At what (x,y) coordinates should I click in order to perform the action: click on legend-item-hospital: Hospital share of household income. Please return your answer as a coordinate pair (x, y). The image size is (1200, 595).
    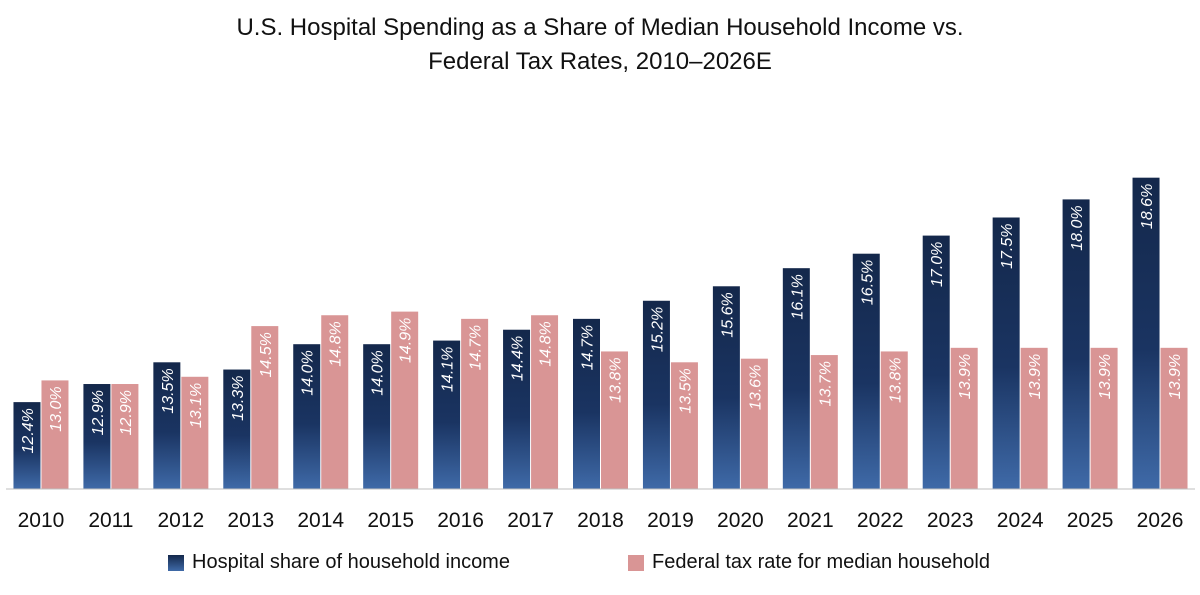
    Looking at the image, I should click on (339, 562).